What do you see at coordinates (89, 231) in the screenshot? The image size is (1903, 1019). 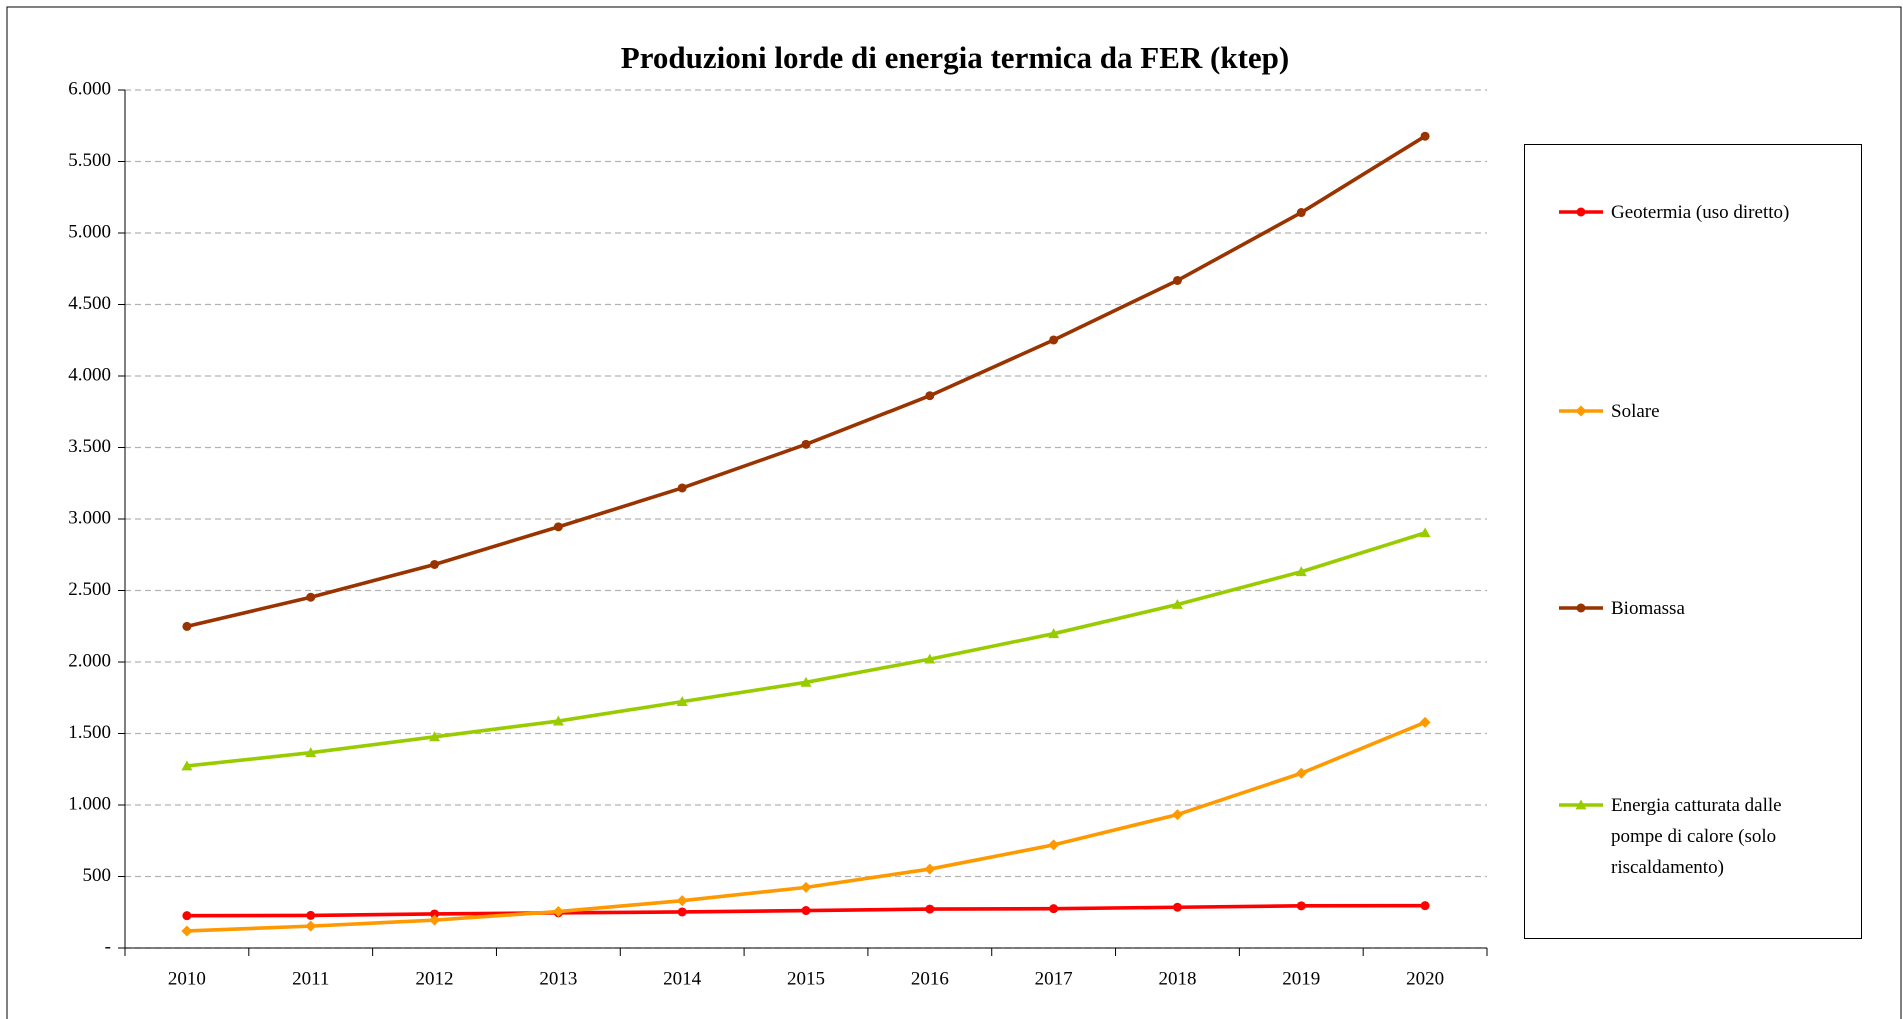 I see `y-tick-label: 5.000` at bounding box center [89, 231].